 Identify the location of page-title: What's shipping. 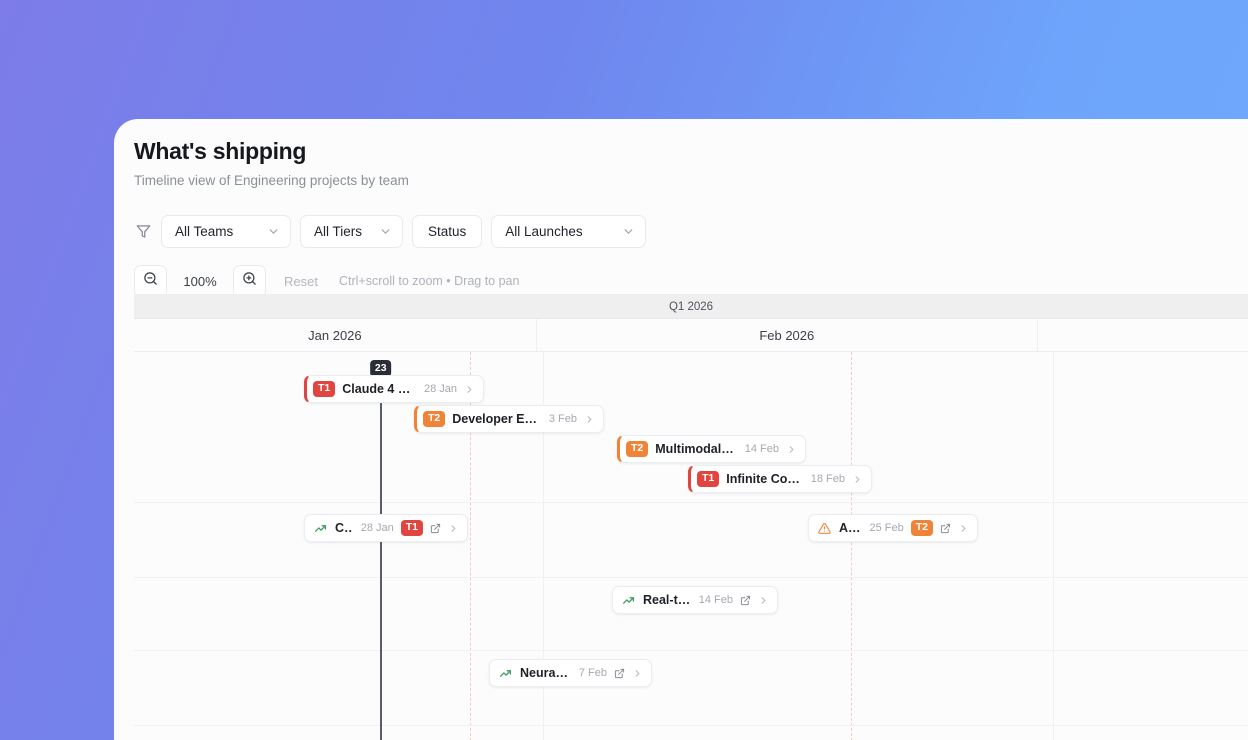
(220, 151).